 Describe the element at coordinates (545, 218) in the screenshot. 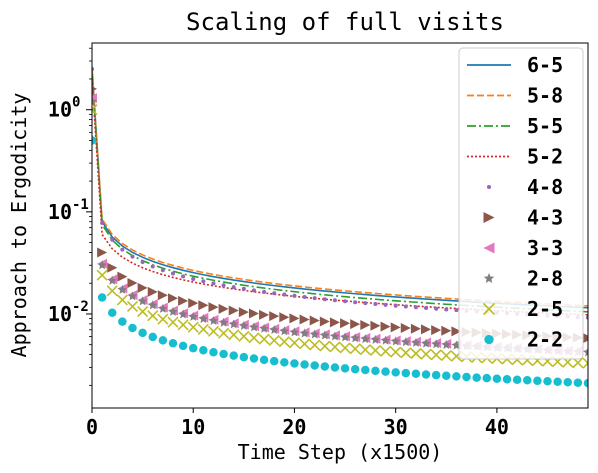

I see `legend-label: 4-3` at that location.